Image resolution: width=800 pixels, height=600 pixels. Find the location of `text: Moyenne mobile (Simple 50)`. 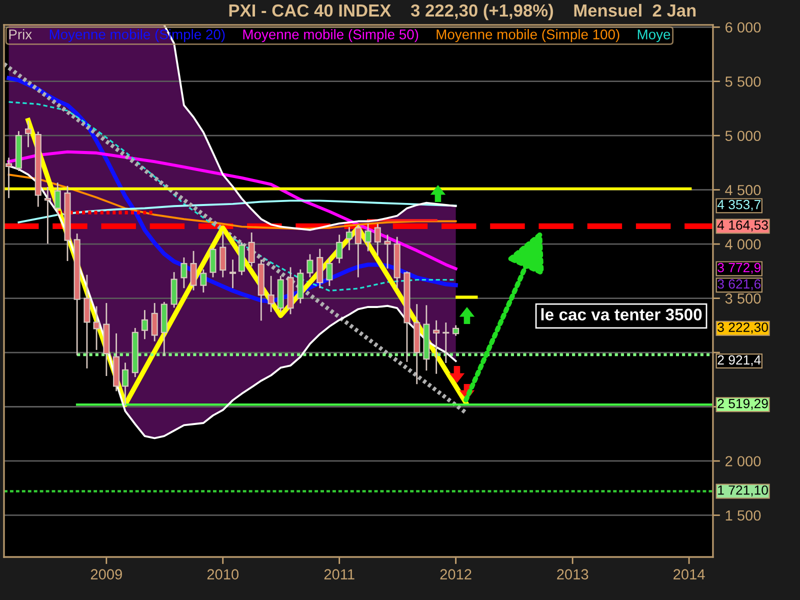

text: Moyenne mobile (Simple 50) is located at coordinates (330, 35).